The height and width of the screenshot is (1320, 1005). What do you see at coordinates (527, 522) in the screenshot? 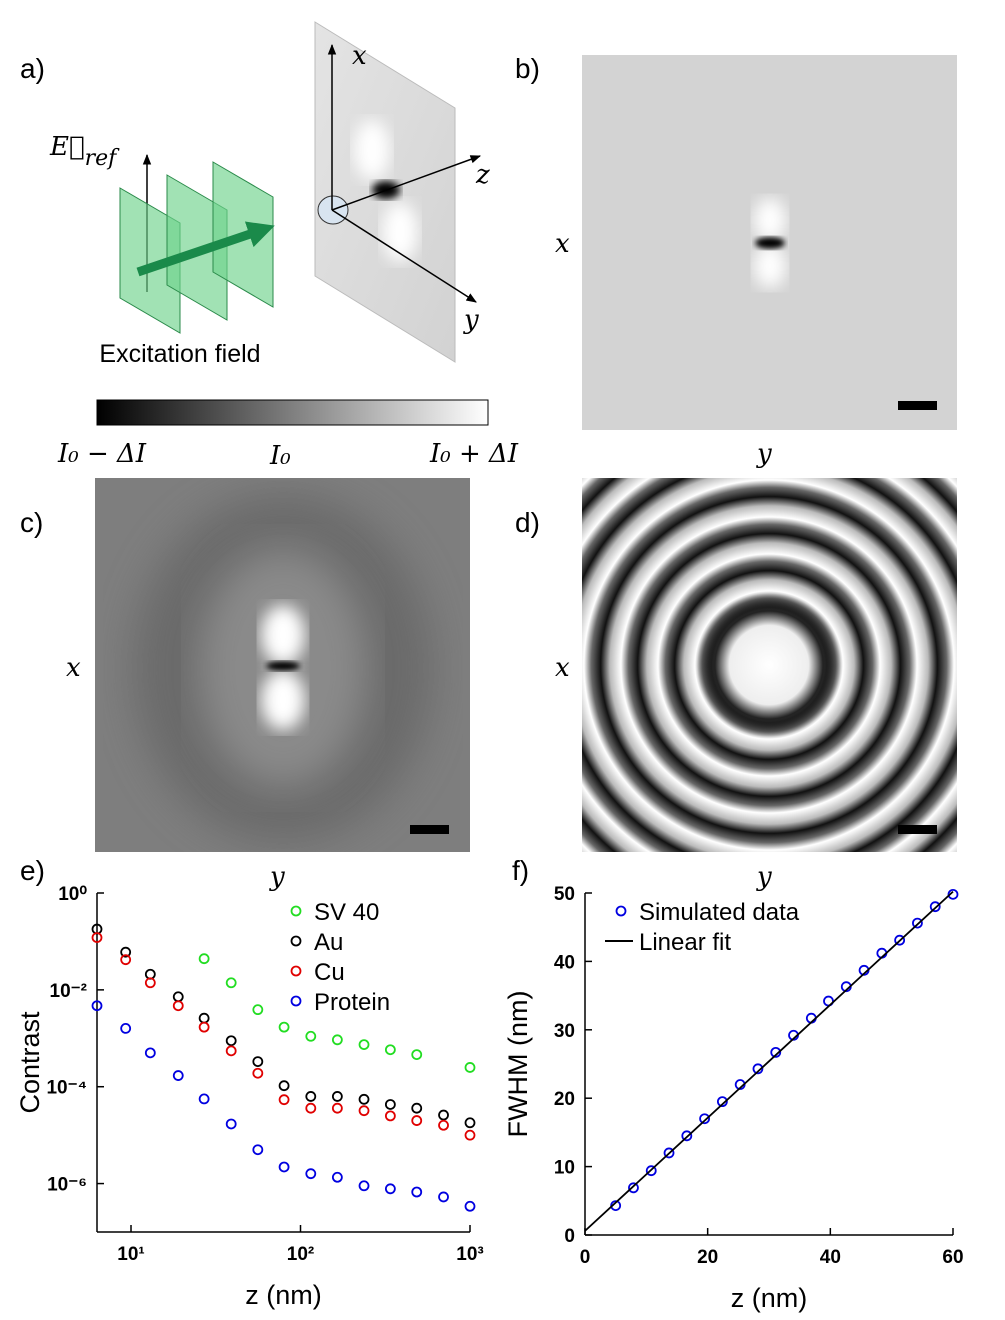
I see `panel-label: d)` at bounding box center [527, 522].